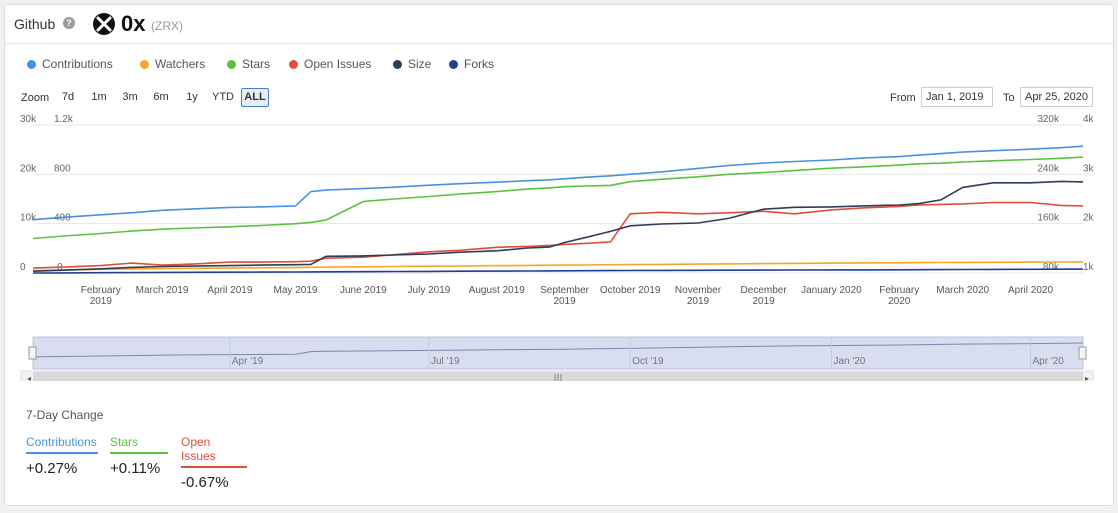 Image resolution: width=1118 pixels, height=513 pixels. What do you see at coordinates (35, 98) in the screenshot?
I see `zoom-label: Zoom` at bounding box center [35, 98].